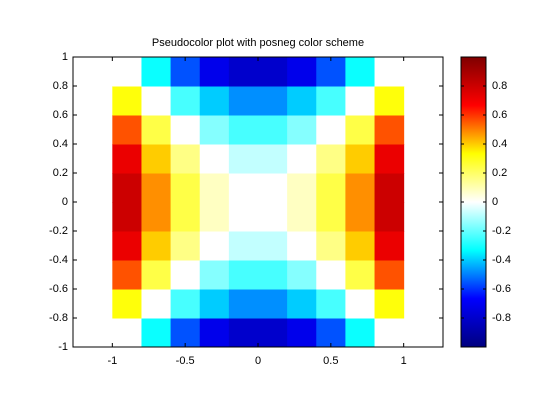  What do you see at coordinates (60, 173) in the screenshot?
I see `y-tick-label: 0.2` at bounding box center [60, 173].